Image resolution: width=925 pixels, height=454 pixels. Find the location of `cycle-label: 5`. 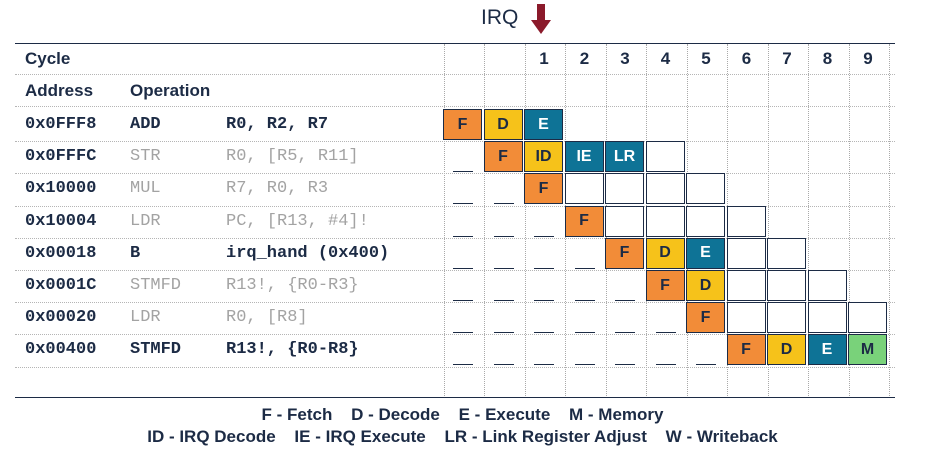

cycle-label: 5 is located at coordinates (706, 58).